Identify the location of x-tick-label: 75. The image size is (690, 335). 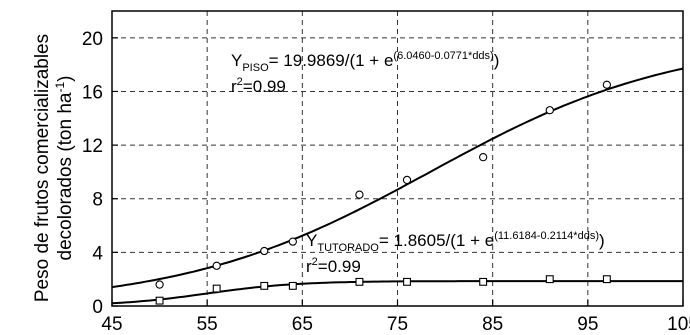
(397, 324).